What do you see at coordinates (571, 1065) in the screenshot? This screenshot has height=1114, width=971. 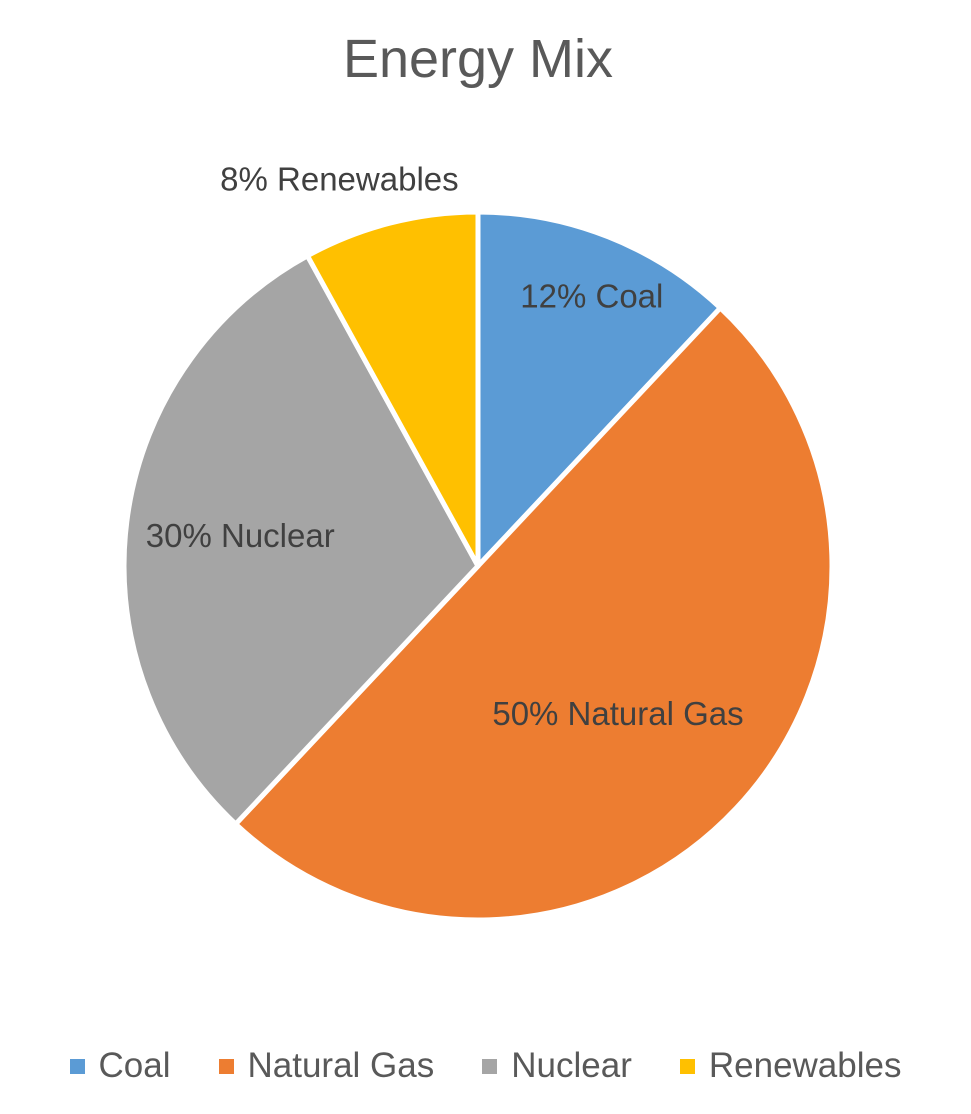 I see `legend-label: Nuclear` at bounding box center [571, 1065].